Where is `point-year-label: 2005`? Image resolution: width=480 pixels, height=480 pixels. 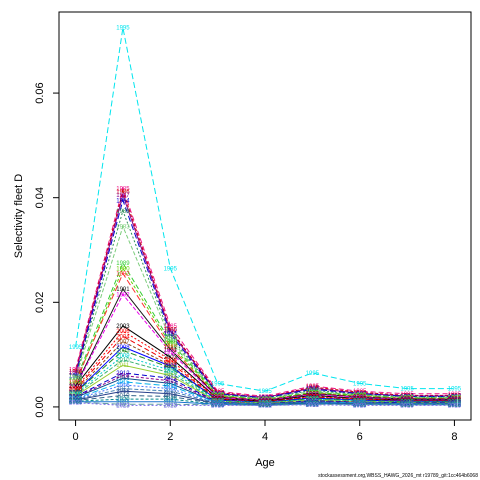 point-year-label: 2005 is located at coordinates (123, 351).